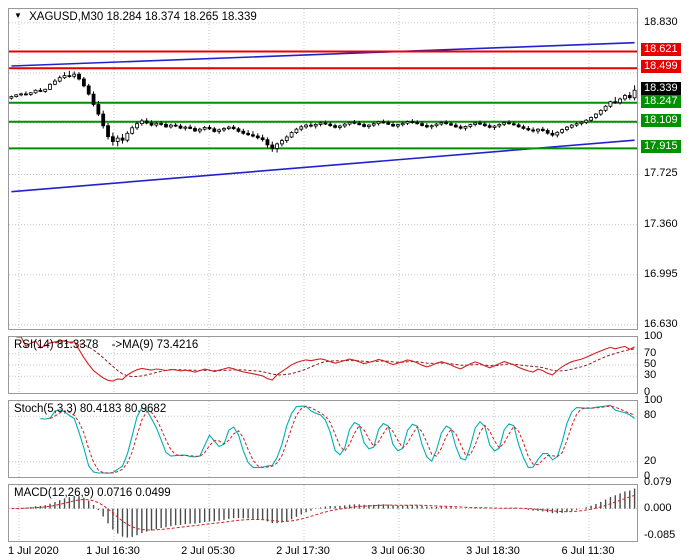  What do you see at coordinates (650, 352) in the screenshot?
I see `rsi-tick: 70` at bounding box center [650, 352].